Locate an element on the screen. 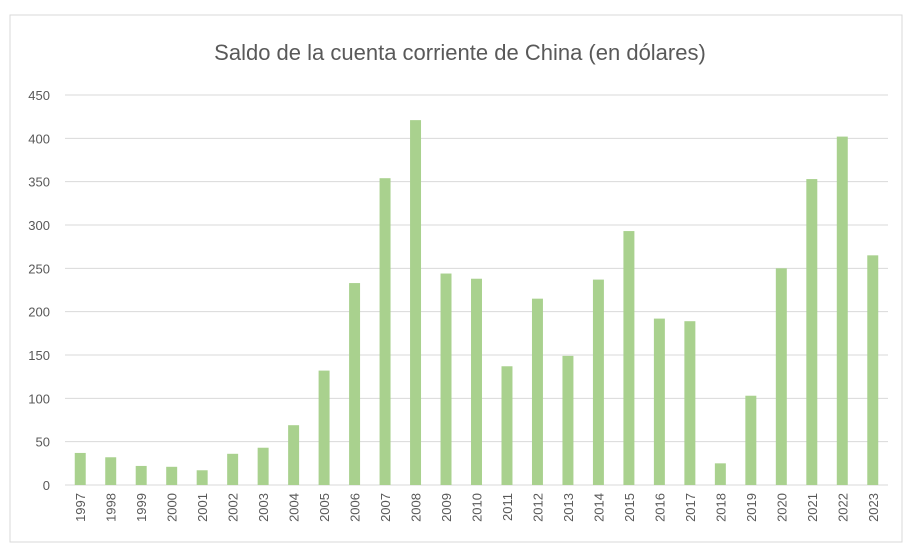 The width and height of the screenshot is (903, 543). x-tick-label: 2004 is located at coordinates (294, 507).